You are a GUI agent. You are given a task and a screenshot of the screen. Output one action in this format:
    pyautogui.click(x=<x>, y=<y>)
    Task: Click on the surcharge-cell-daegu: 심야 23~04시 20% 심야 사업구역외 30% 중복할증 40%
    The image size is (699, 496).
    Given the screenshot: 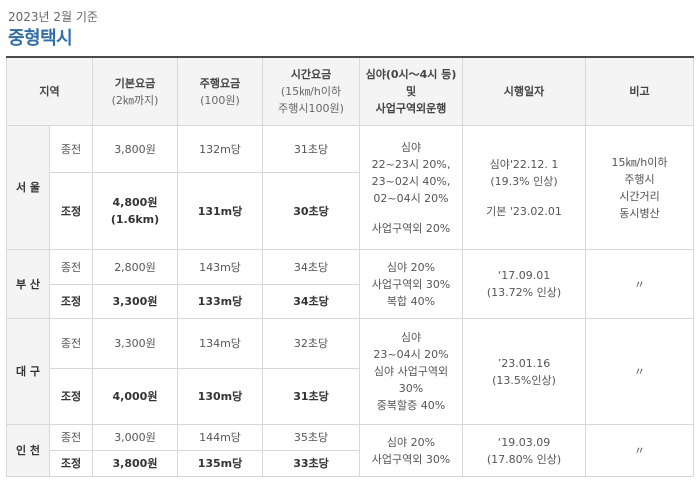 What is the action you would take?
    pyautogui.click(x=411, y=371)
    